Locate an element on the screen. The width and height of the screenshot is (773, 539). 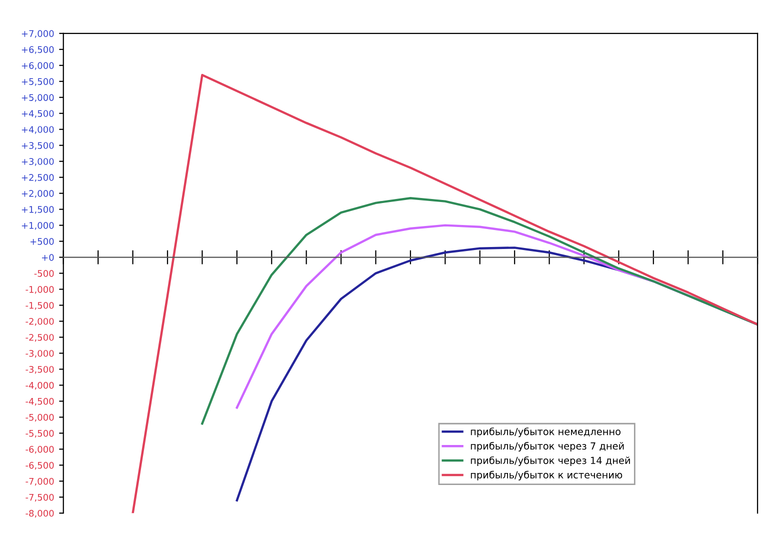
y-tick-label: +7,000 is located at coordinates (38, 34).